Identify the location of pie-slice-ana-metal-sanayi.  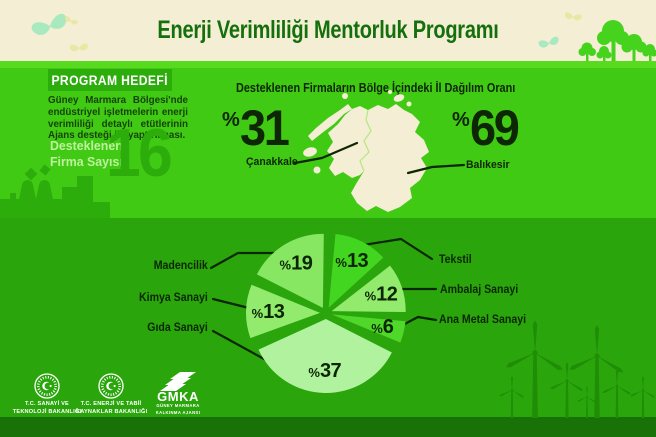
(368, 328).